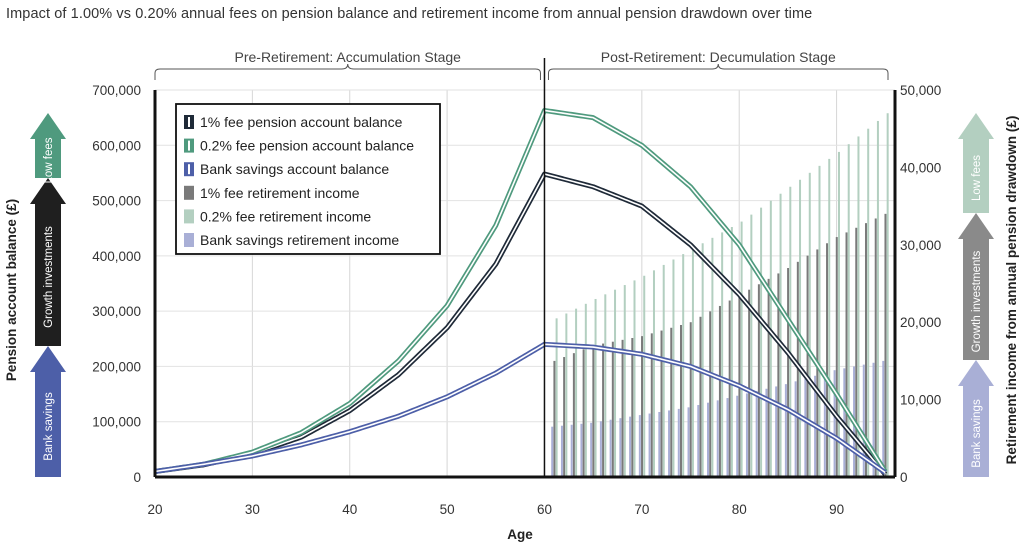 The image size is (1024, 546). Describe the element at coordinates (137, 477) in the screenshot. I see `y-tick-label: 0` at that location.